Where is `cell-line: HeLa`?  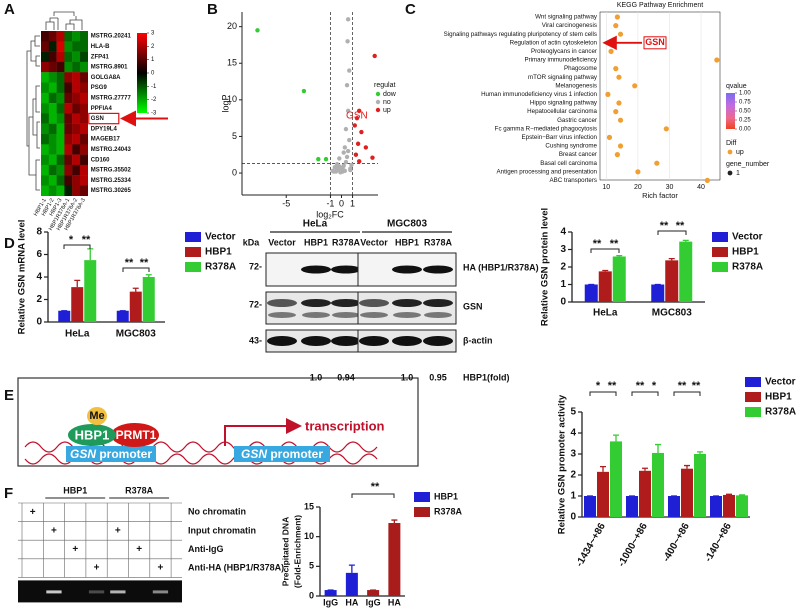
cell-line: HeLa is located at coordinates (315, 224).